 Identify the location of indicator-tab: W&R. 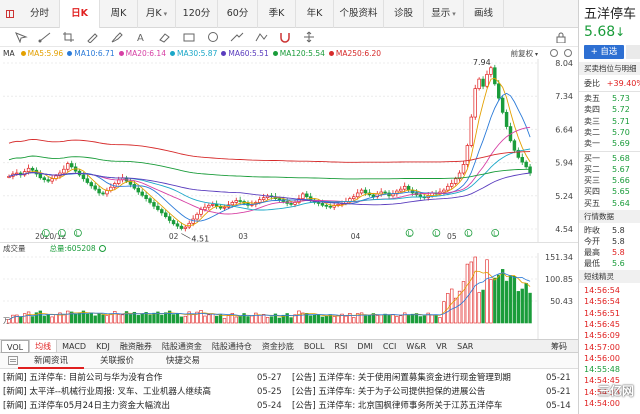
(416, 346).